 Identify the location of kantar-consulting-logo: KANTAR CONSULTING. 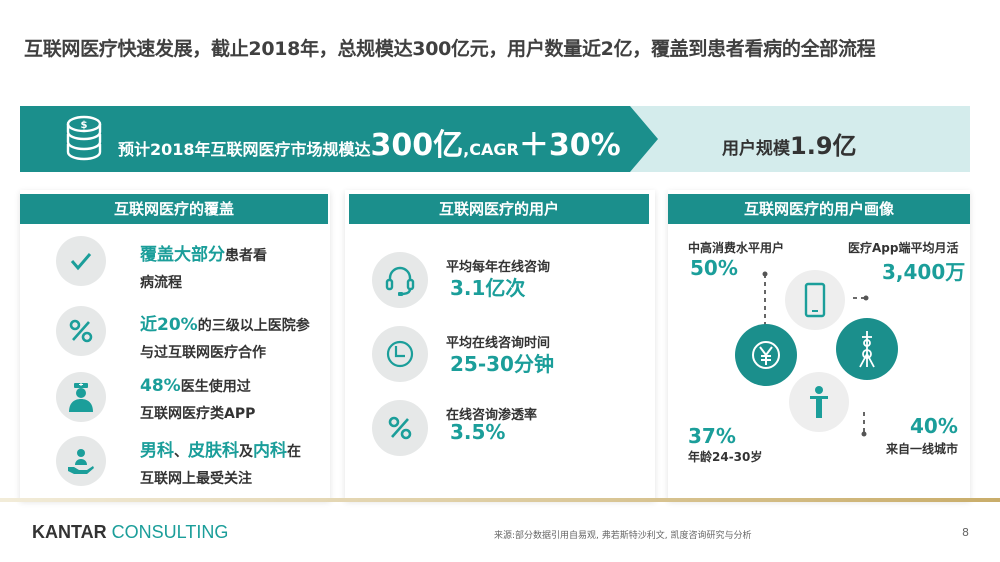
(130, 532).